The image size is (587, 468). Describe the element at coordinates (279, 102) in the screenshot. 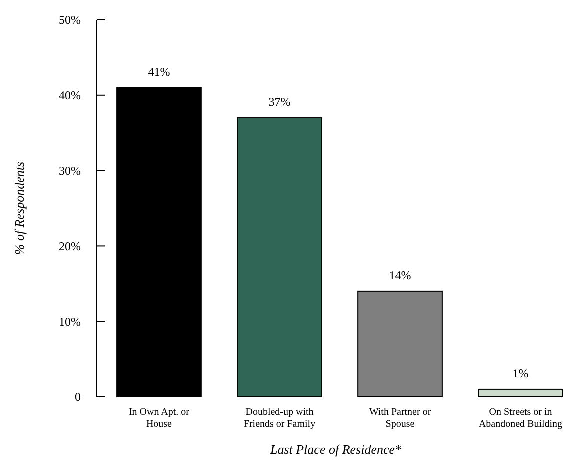

I see `data-label: 37%` at that location.